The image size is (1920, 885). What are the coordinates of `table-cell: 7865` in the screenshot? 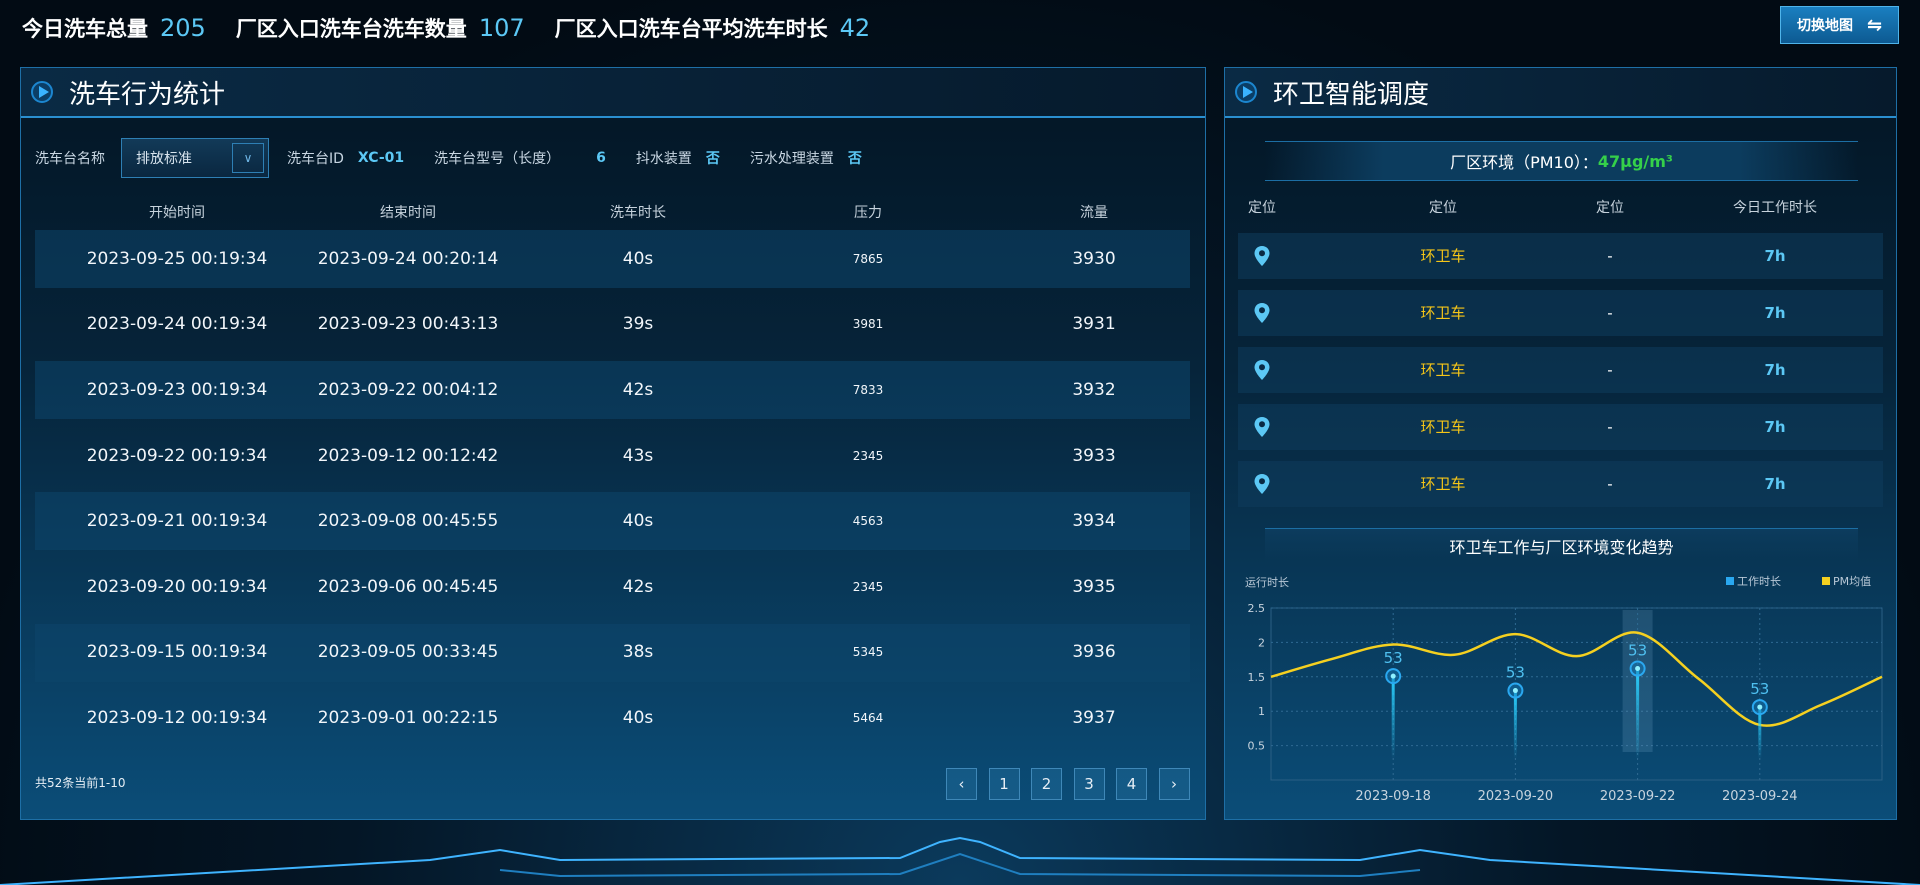 It's located at (868, 258).